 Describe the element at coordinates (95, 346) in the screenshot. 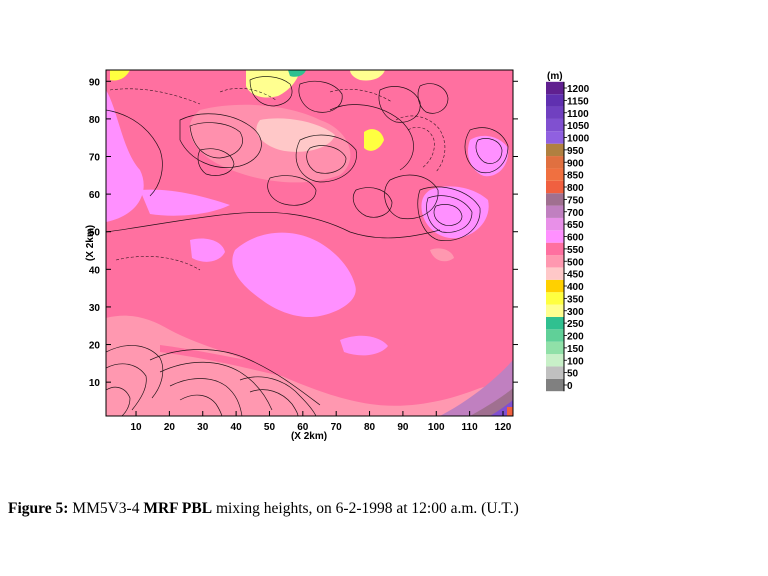

I see `y-tick-label: 20` at that location.